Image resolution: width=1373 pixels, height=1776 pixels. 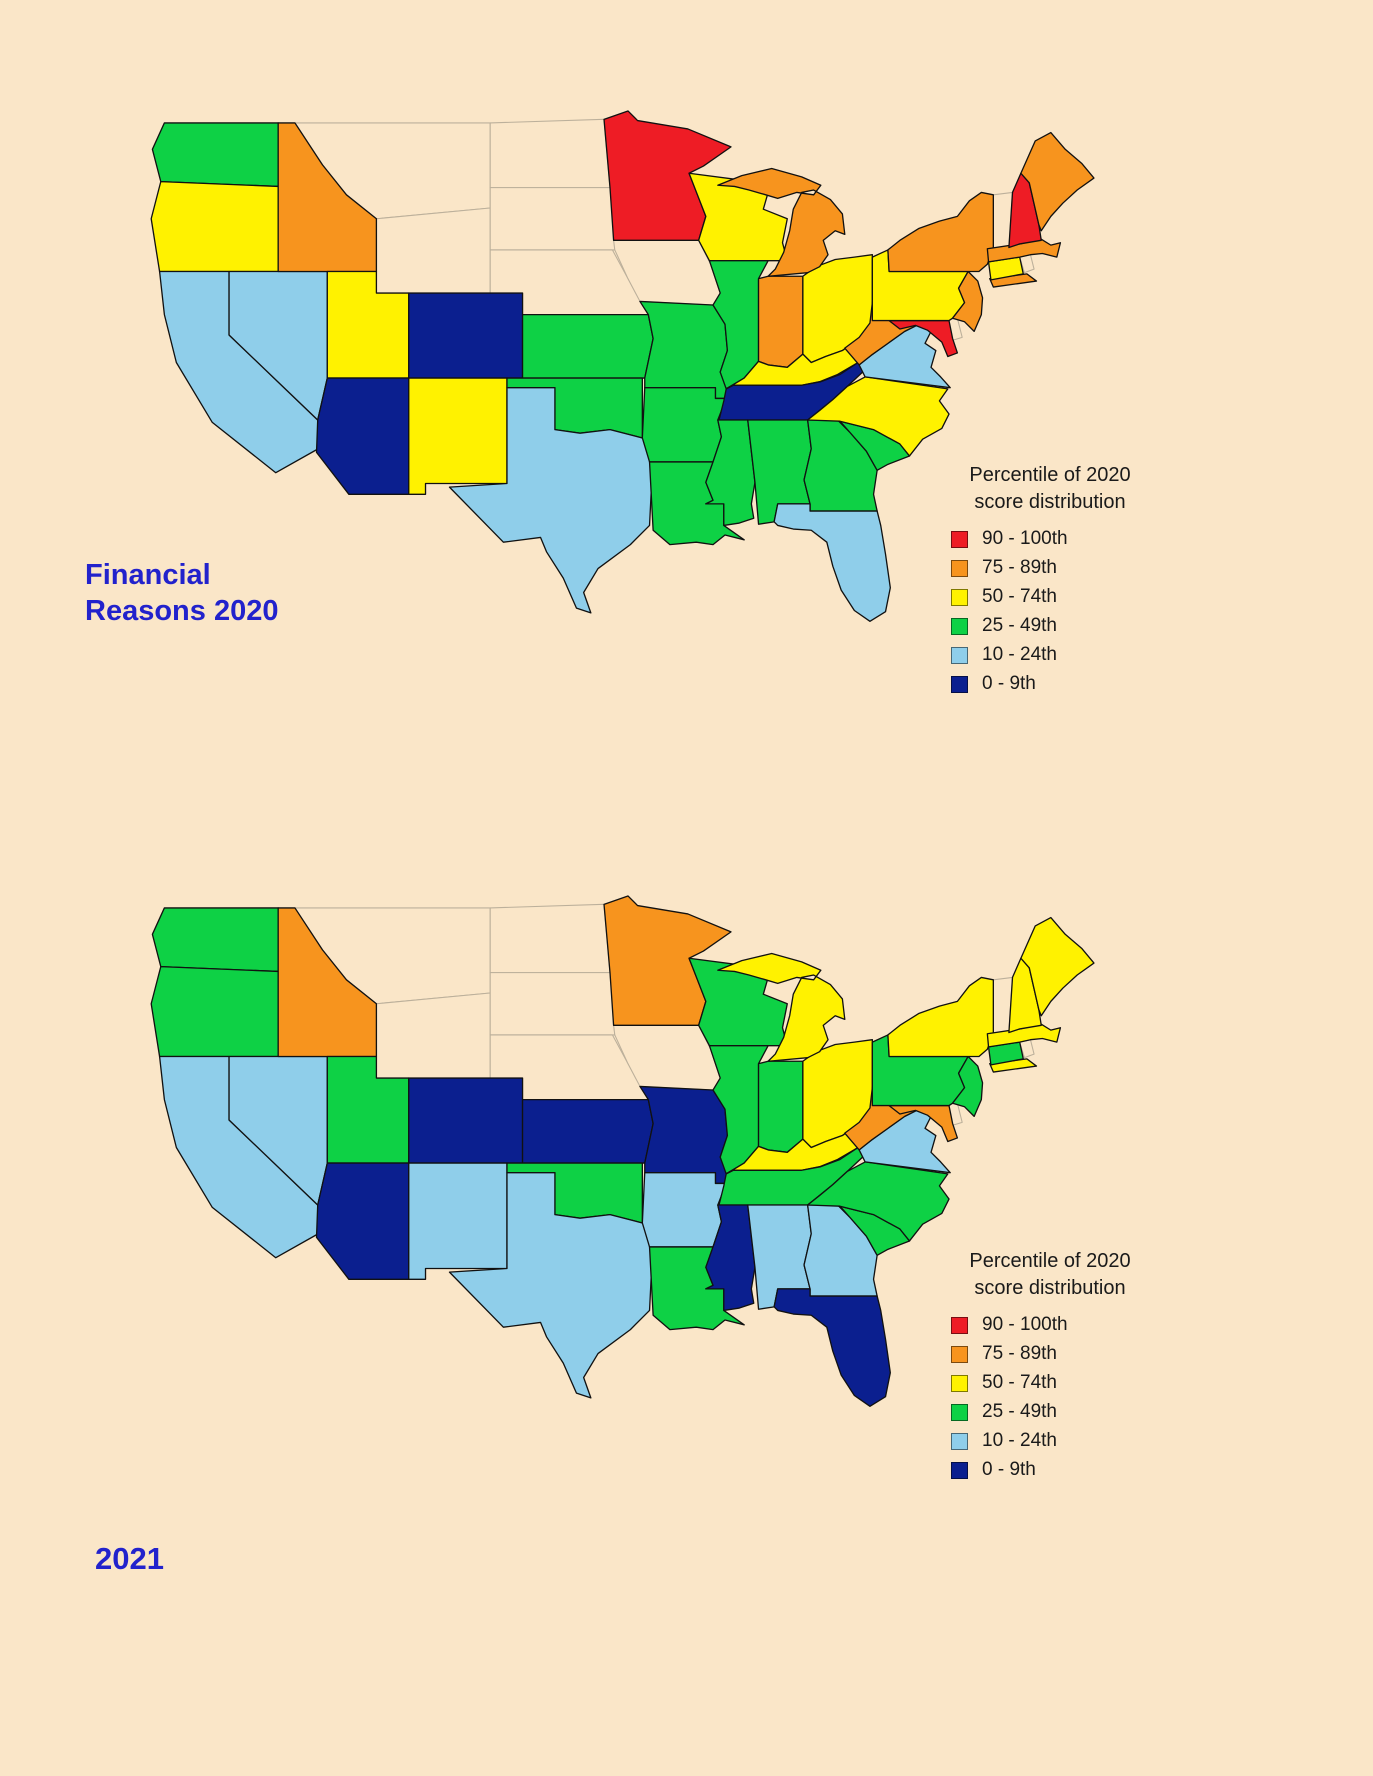 I want to click on map1-title: Financial Reasons 2020, so click(x=181, y=593).